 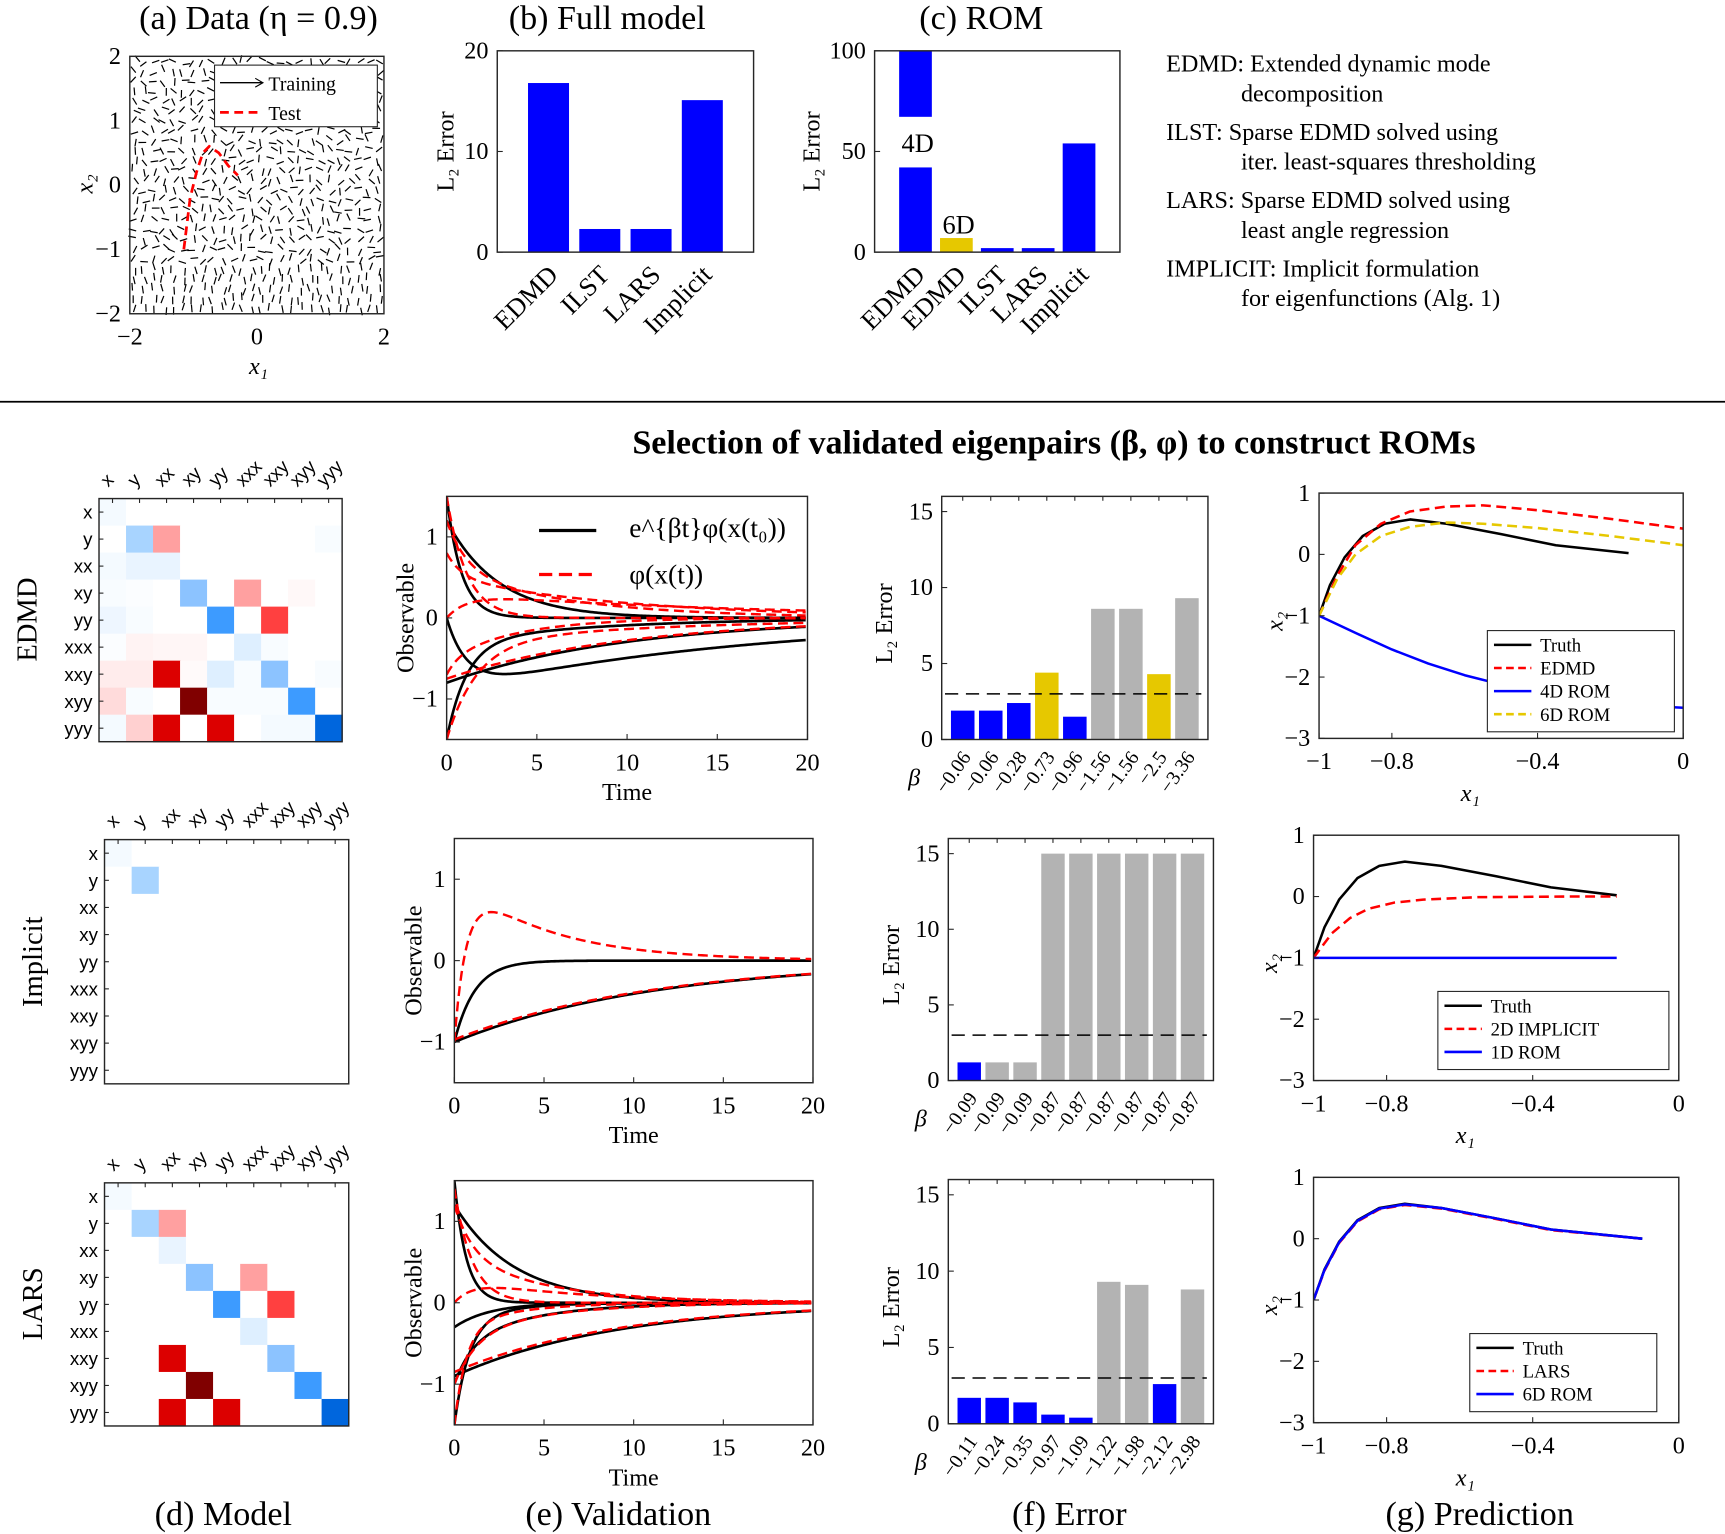 I want to click on bar, so click(x=651, y=240).